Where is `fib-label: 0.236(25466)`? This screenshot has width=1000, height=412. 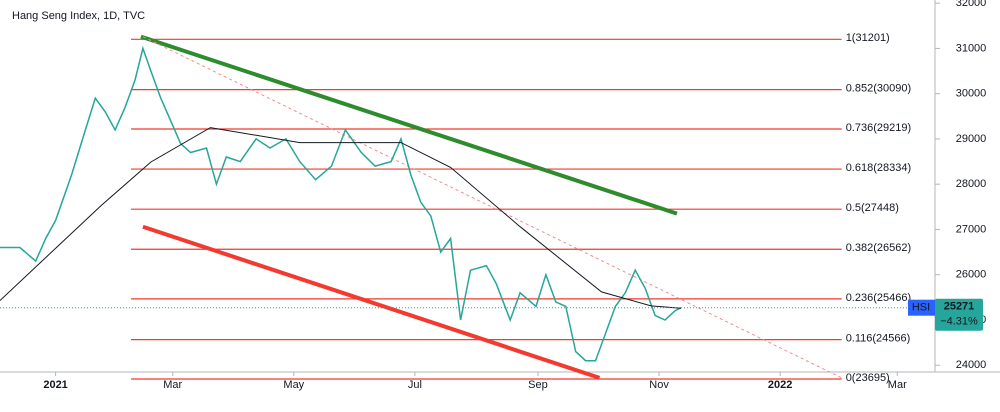 fib-label: 0.236(25466) is located at coordinates (878, 298).